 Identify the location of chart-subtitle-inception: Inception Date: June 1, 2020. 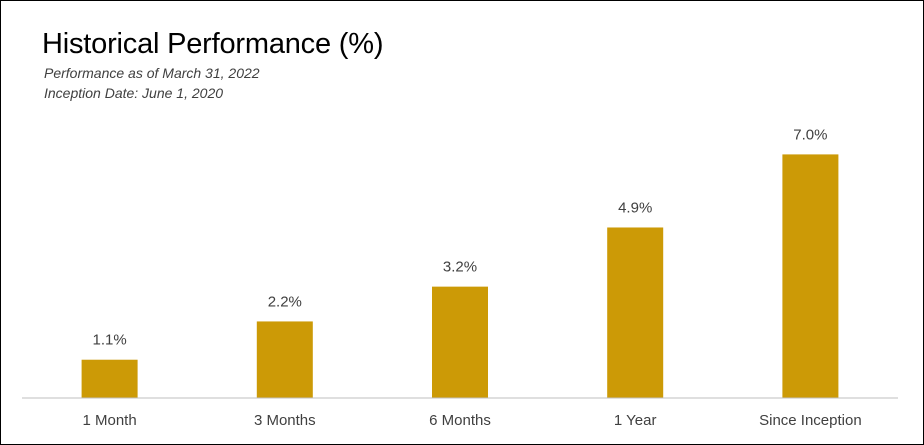
(134, 93).